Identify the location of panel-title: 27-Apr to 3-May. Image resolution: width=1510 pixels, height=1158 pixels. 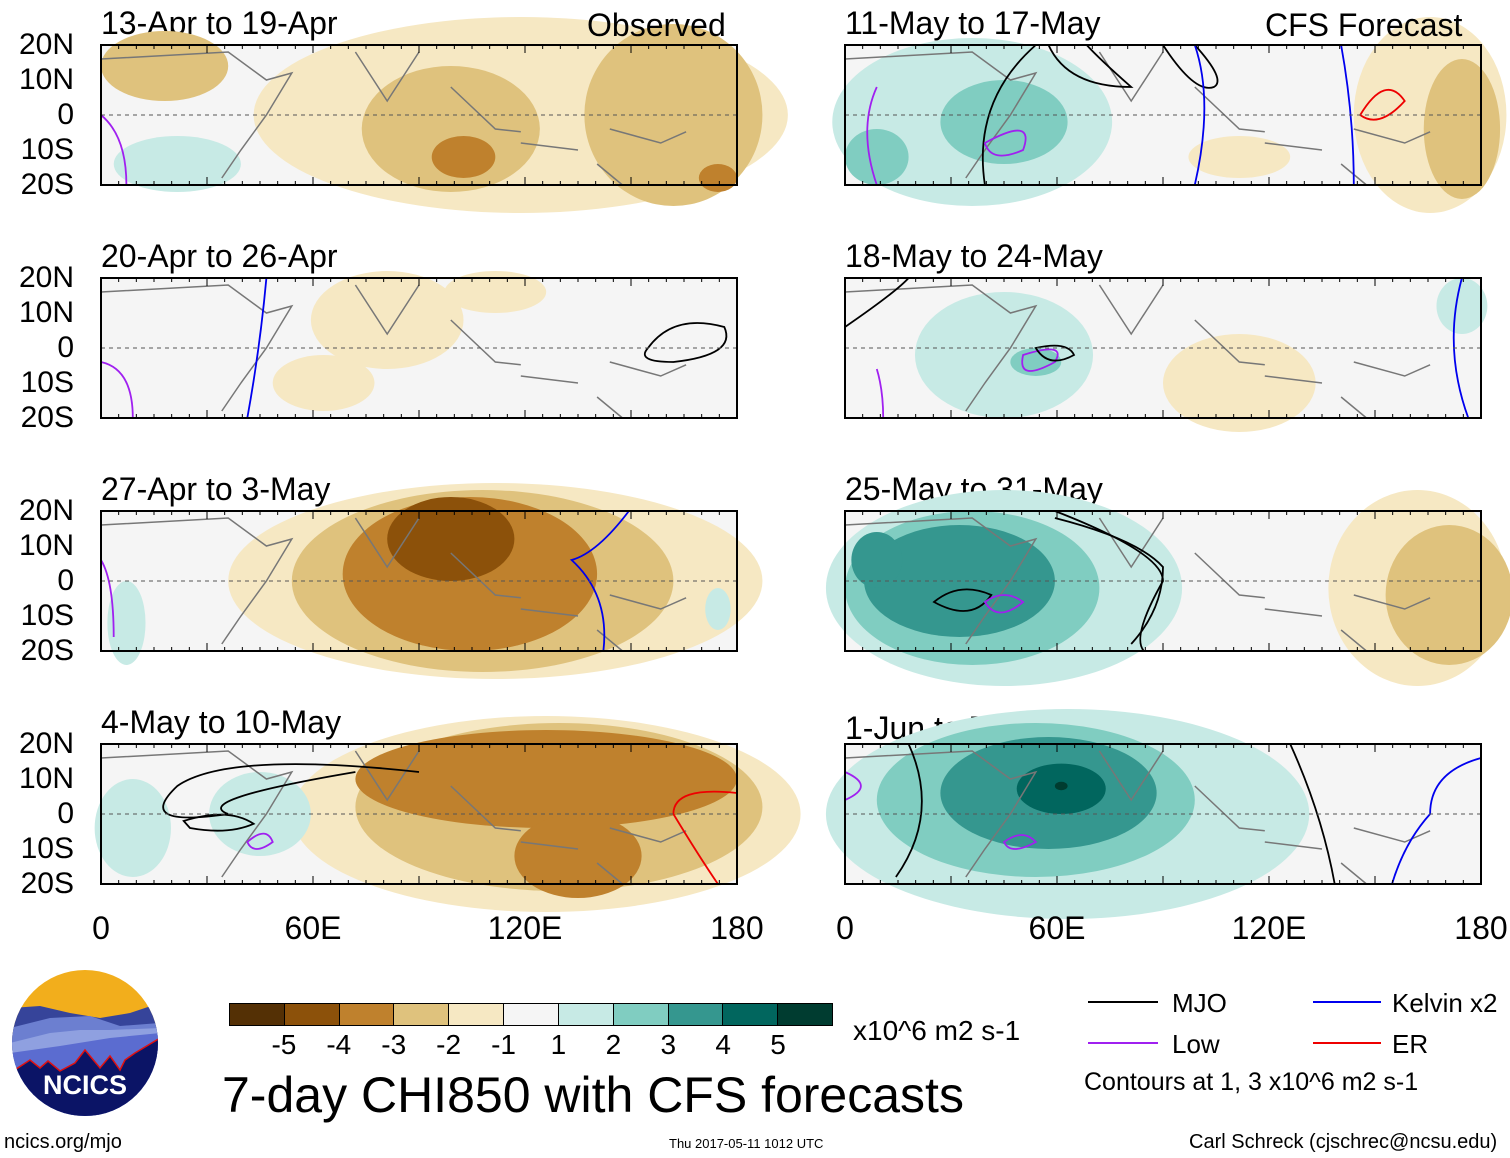
(216, 489).